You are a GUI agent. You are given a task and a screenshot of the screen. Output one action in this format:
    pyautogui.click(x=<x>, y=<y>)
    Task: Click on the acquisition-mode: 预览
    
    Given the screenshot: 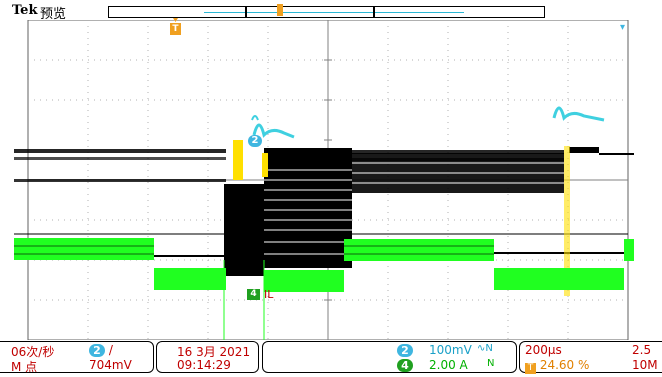 What is the action you would take?
    pyautogui.click(x=53, y=14)
    